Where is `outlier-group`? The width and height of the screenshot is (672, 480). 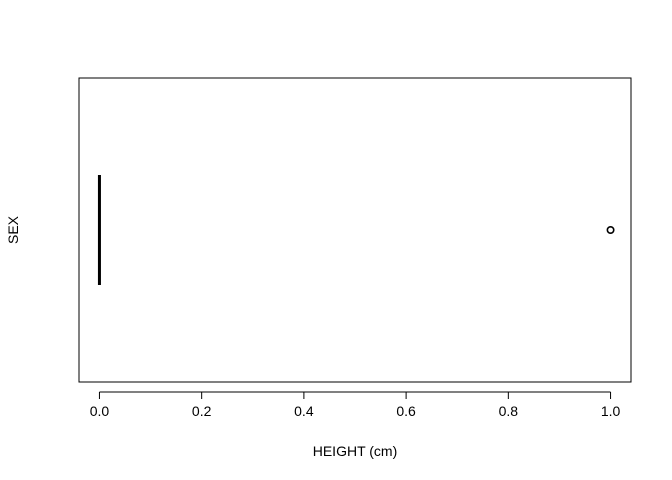 outlier-group is located at coordinates (610, 230).